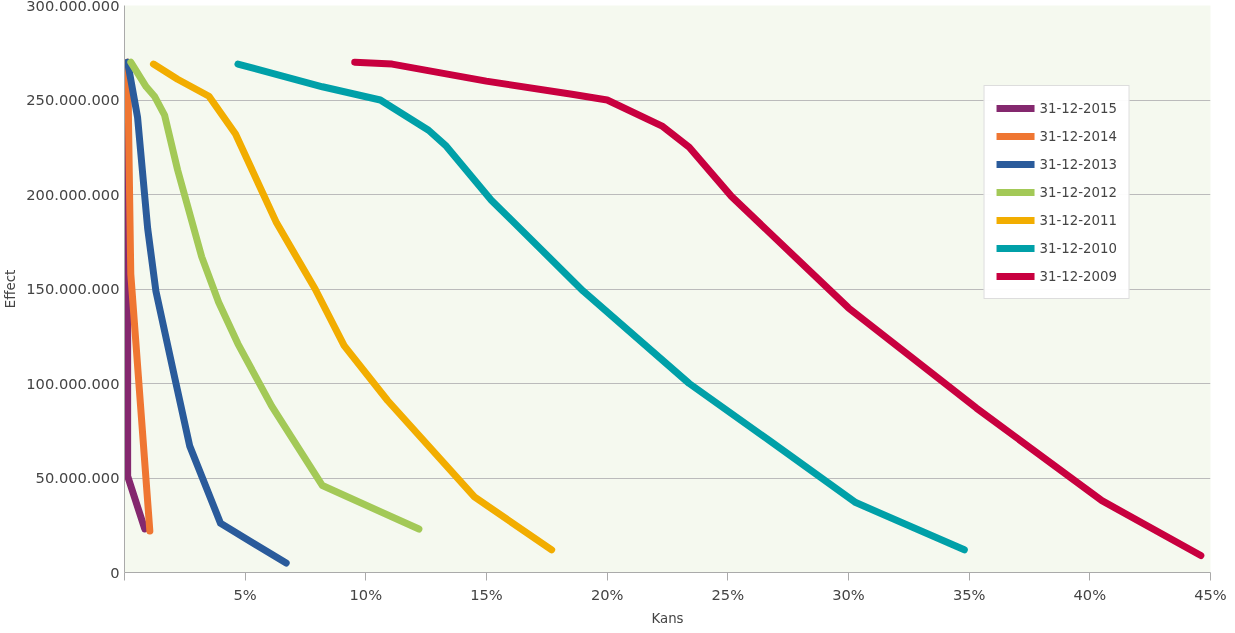 The height and width of the screenshot is (633, 1235). I want to click on x-axis-title: Kans, so click(667, 618).